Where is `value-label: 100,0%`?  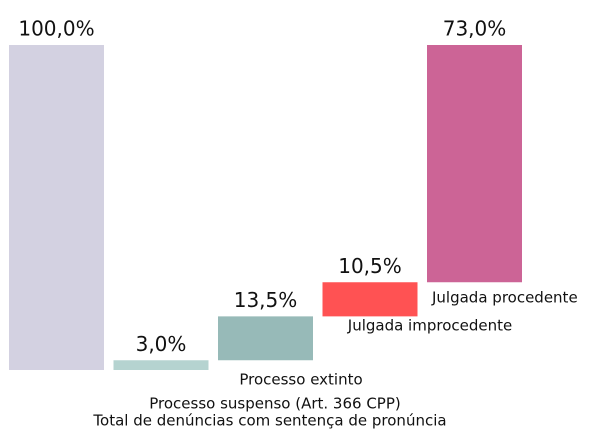
value-label: 100,0% is located at coordinates (56, 29).